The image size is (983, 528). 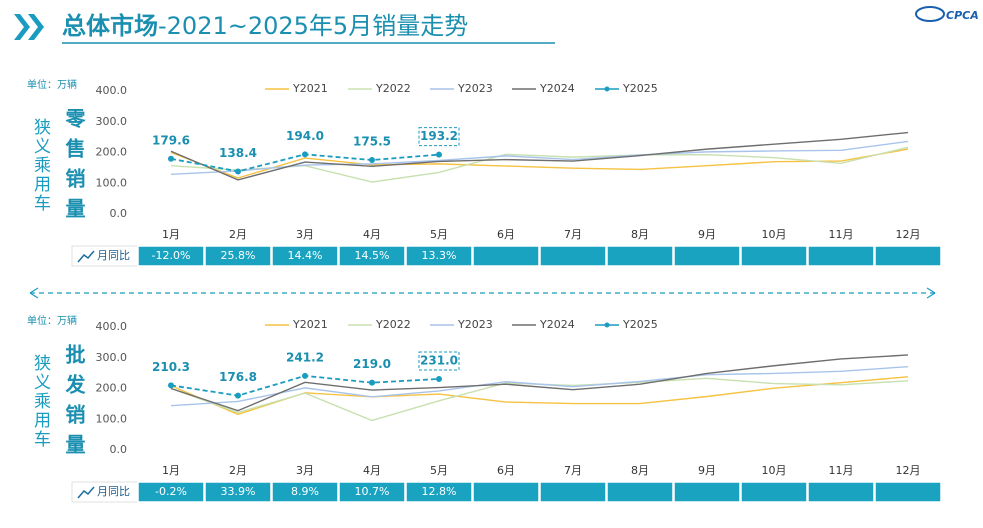 What do you see at coordinates (439, 255) in the screenshot?
I see `yoy-value: 13.3%` at bounding box center [439, 255].